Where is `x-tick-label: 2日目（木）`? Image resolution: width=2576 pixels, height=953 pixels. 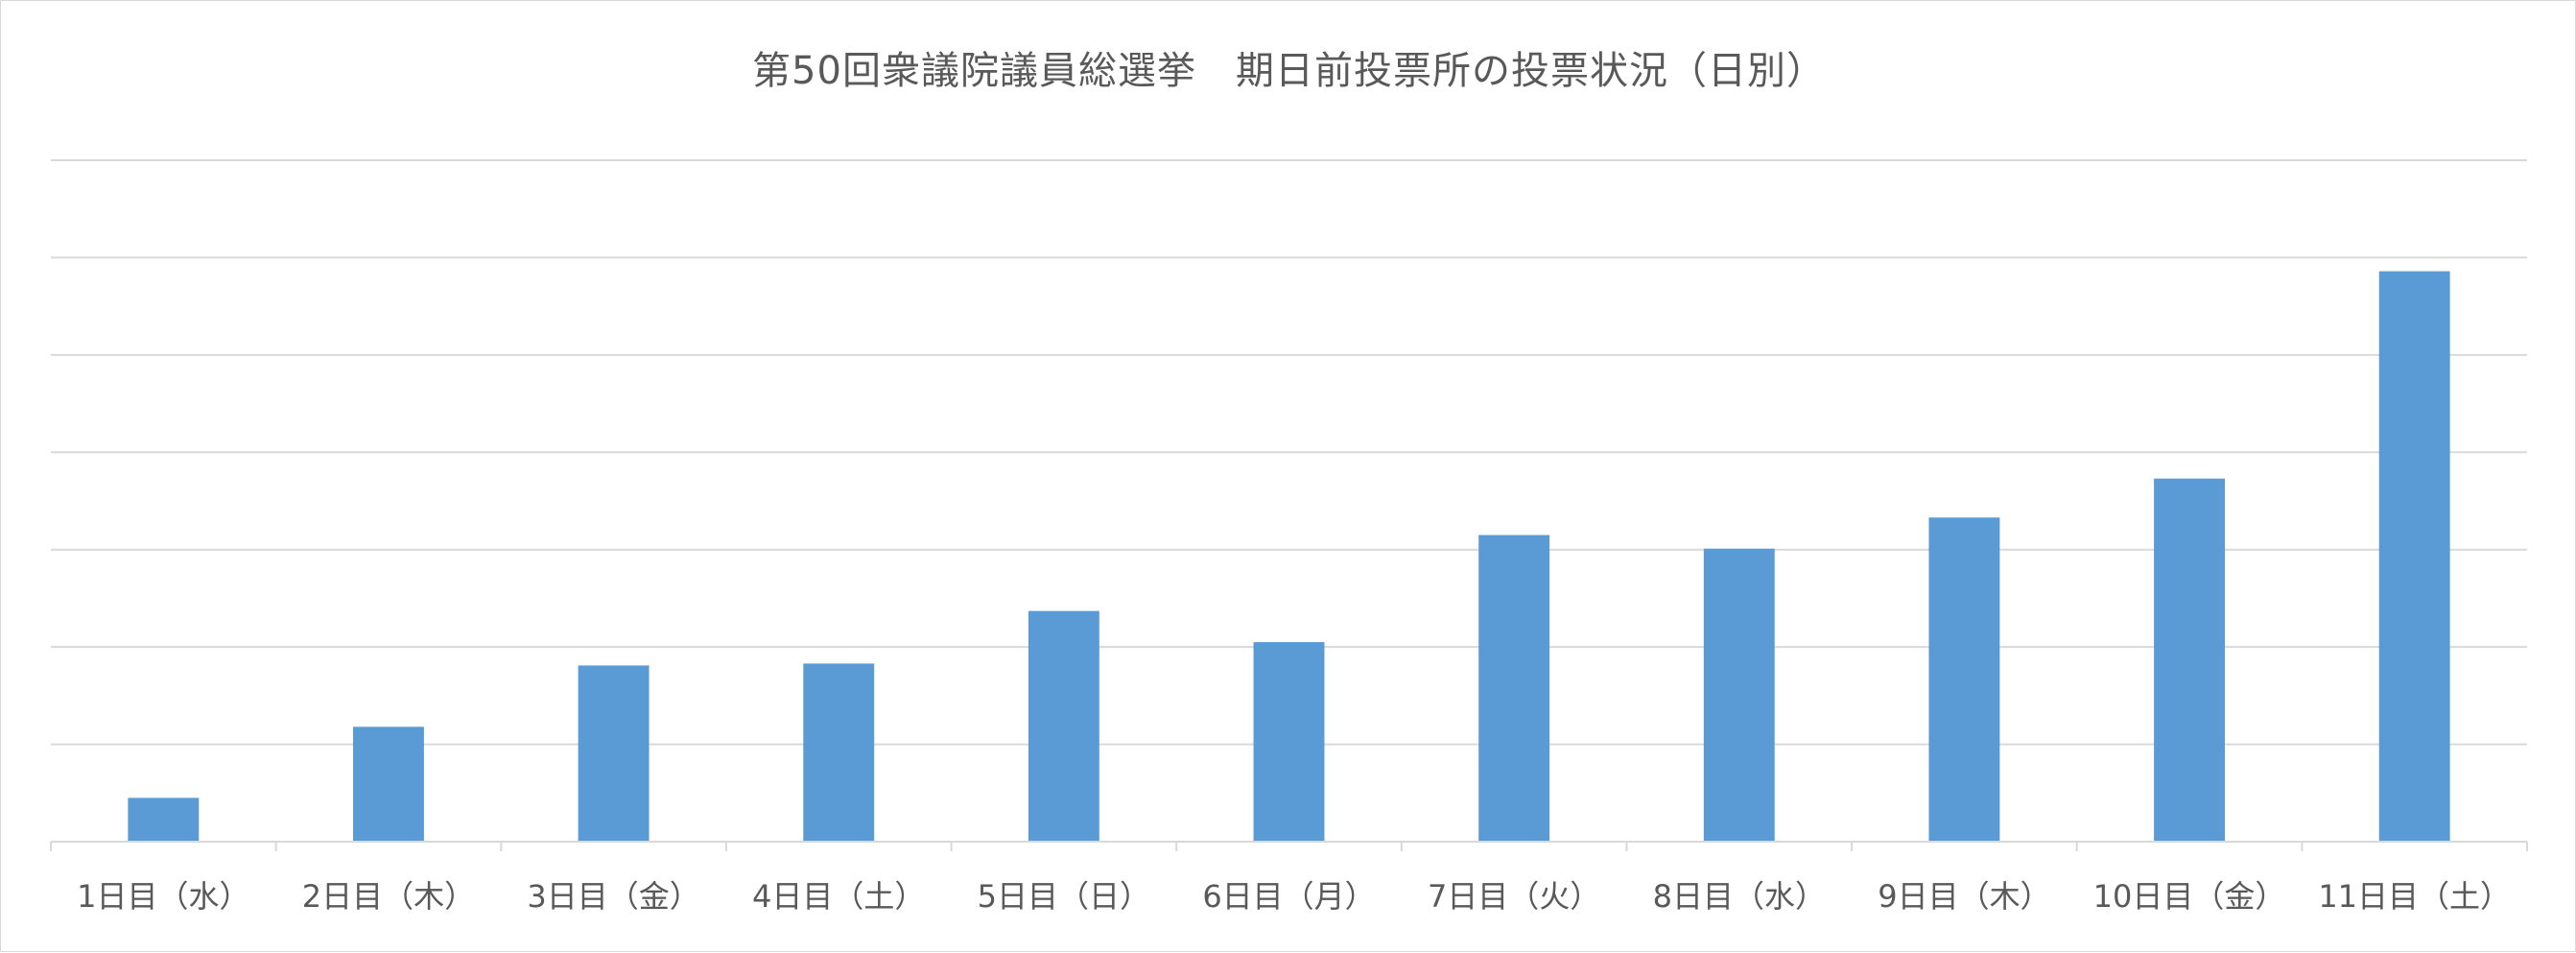 x-tick-label: 2日目（木） is located at coordinates (388, 896).